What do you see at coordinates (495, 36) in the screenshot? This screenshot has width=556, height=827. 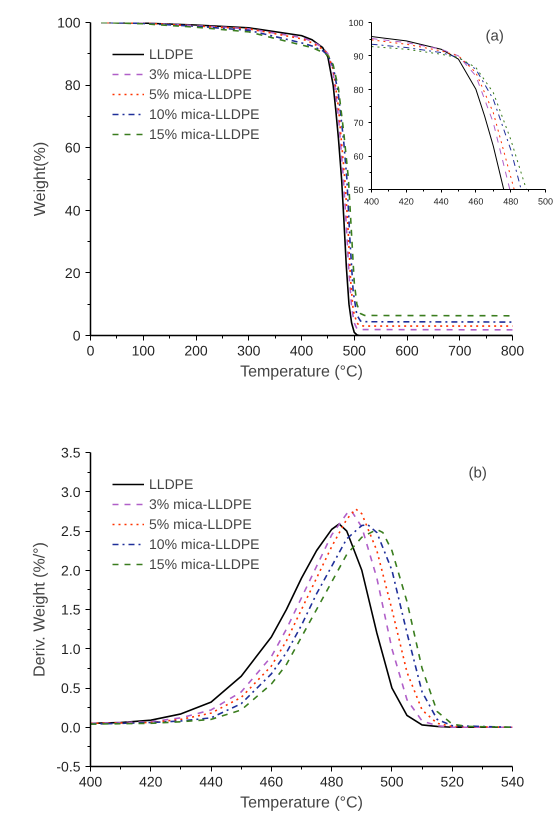 I see `annotation: (a)` at bounding box center [495, 36].